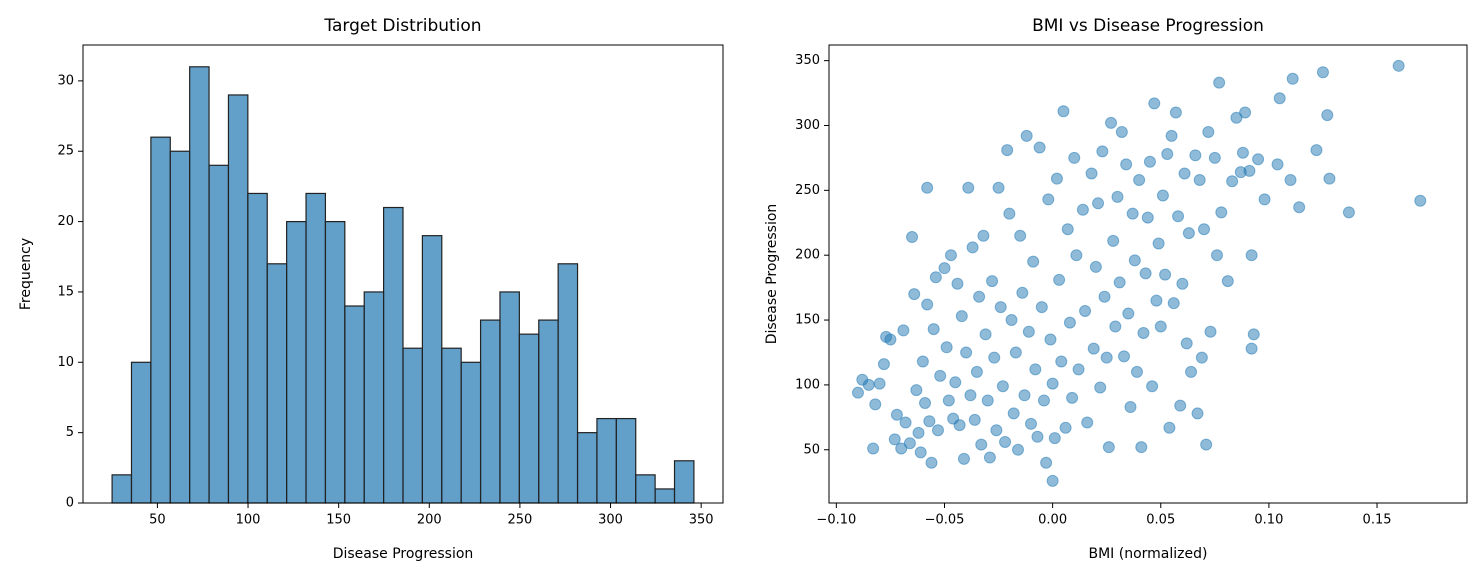 Image resolution: width=1484 pixels, height=581 pixels. What do you see at coordinates (157, 520) in the screenshot?
I see `x-tick-label: 50` at bounding box center [157, 520].